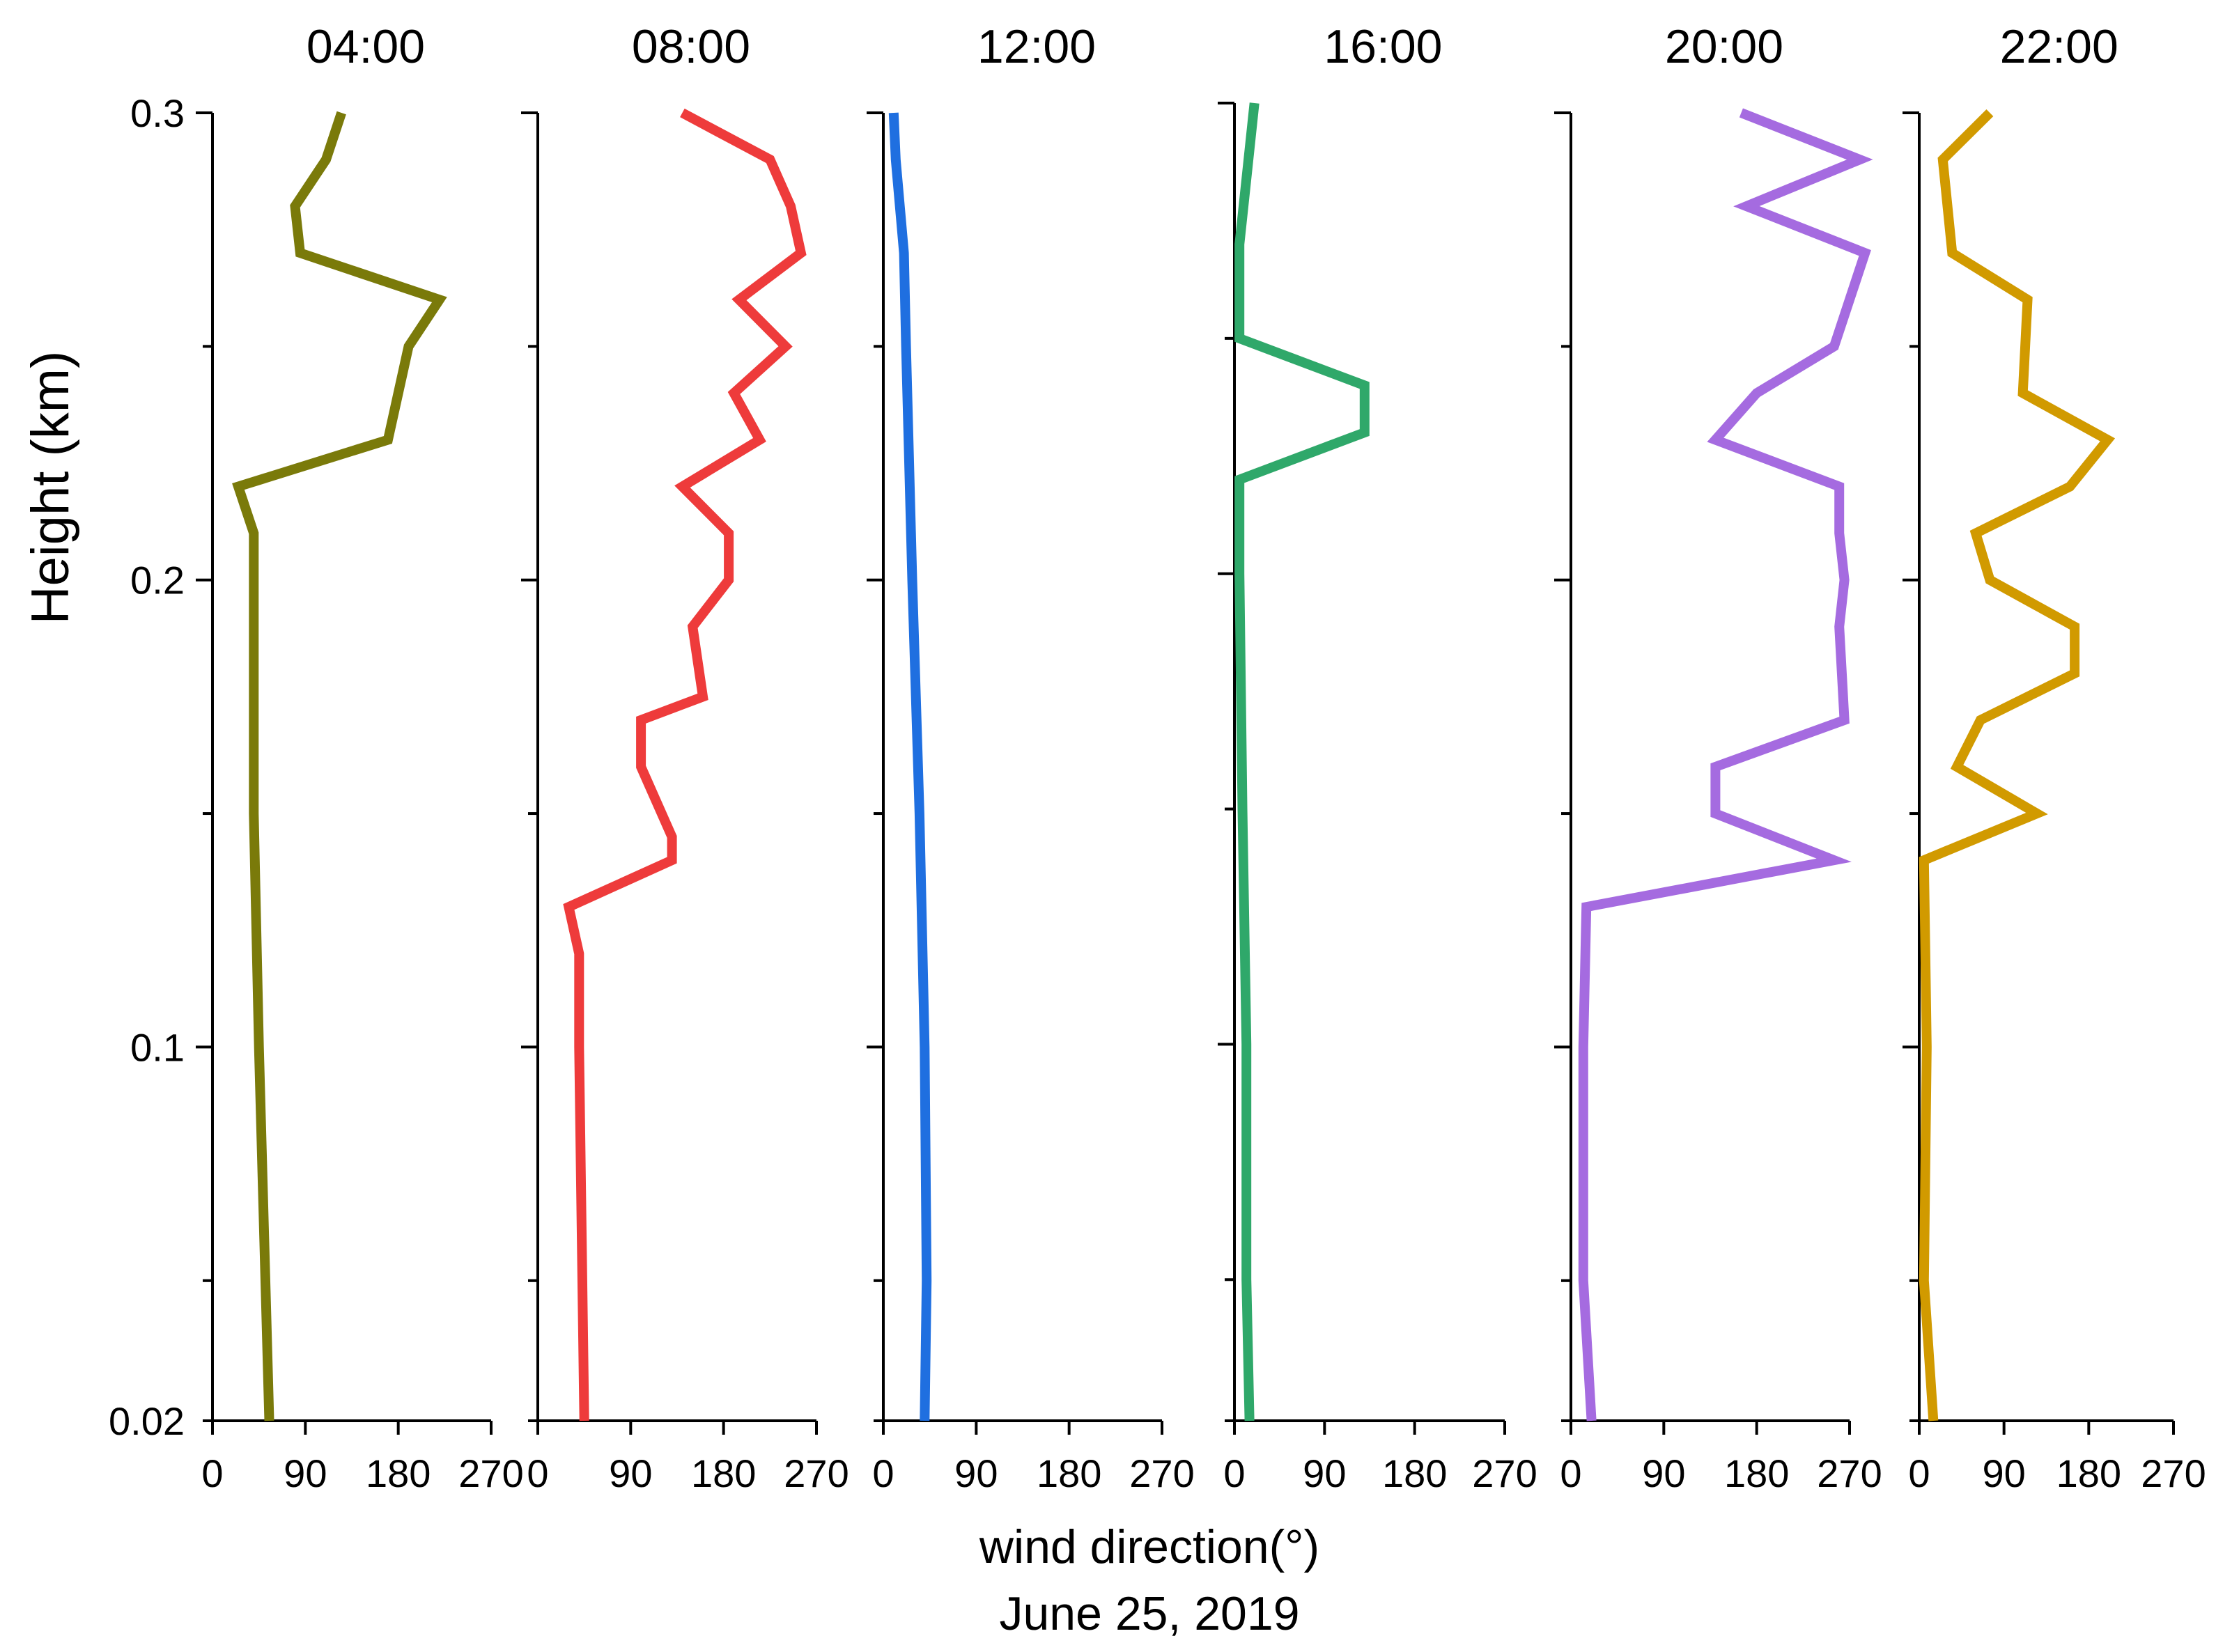 The image size is (2216, 1652). What do you see at coordinates (147, 1421) in the screenshot?
I see `y-tick-label: 0.02` at bounding box center [147, 1421].